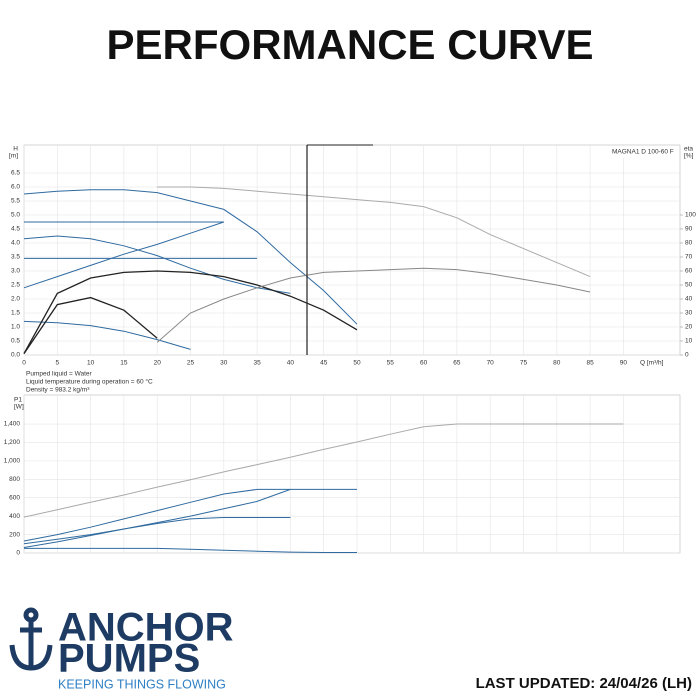 Image resolution: width=700 pixels, height=700 pixels. I want to click on y2-label: eta, so click(688, 149).